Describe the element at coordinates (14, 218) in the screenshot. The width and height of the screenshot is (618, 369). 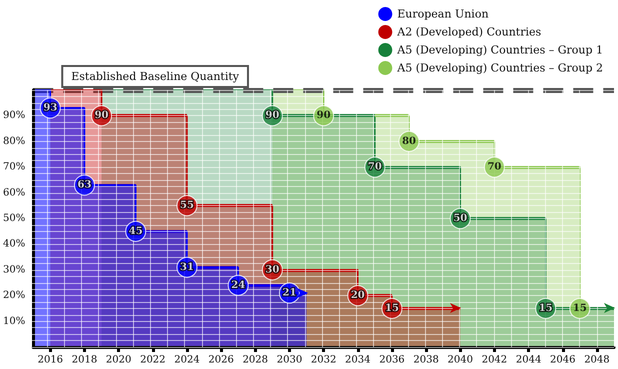
I see `y-tick-label: 50%` at that location.